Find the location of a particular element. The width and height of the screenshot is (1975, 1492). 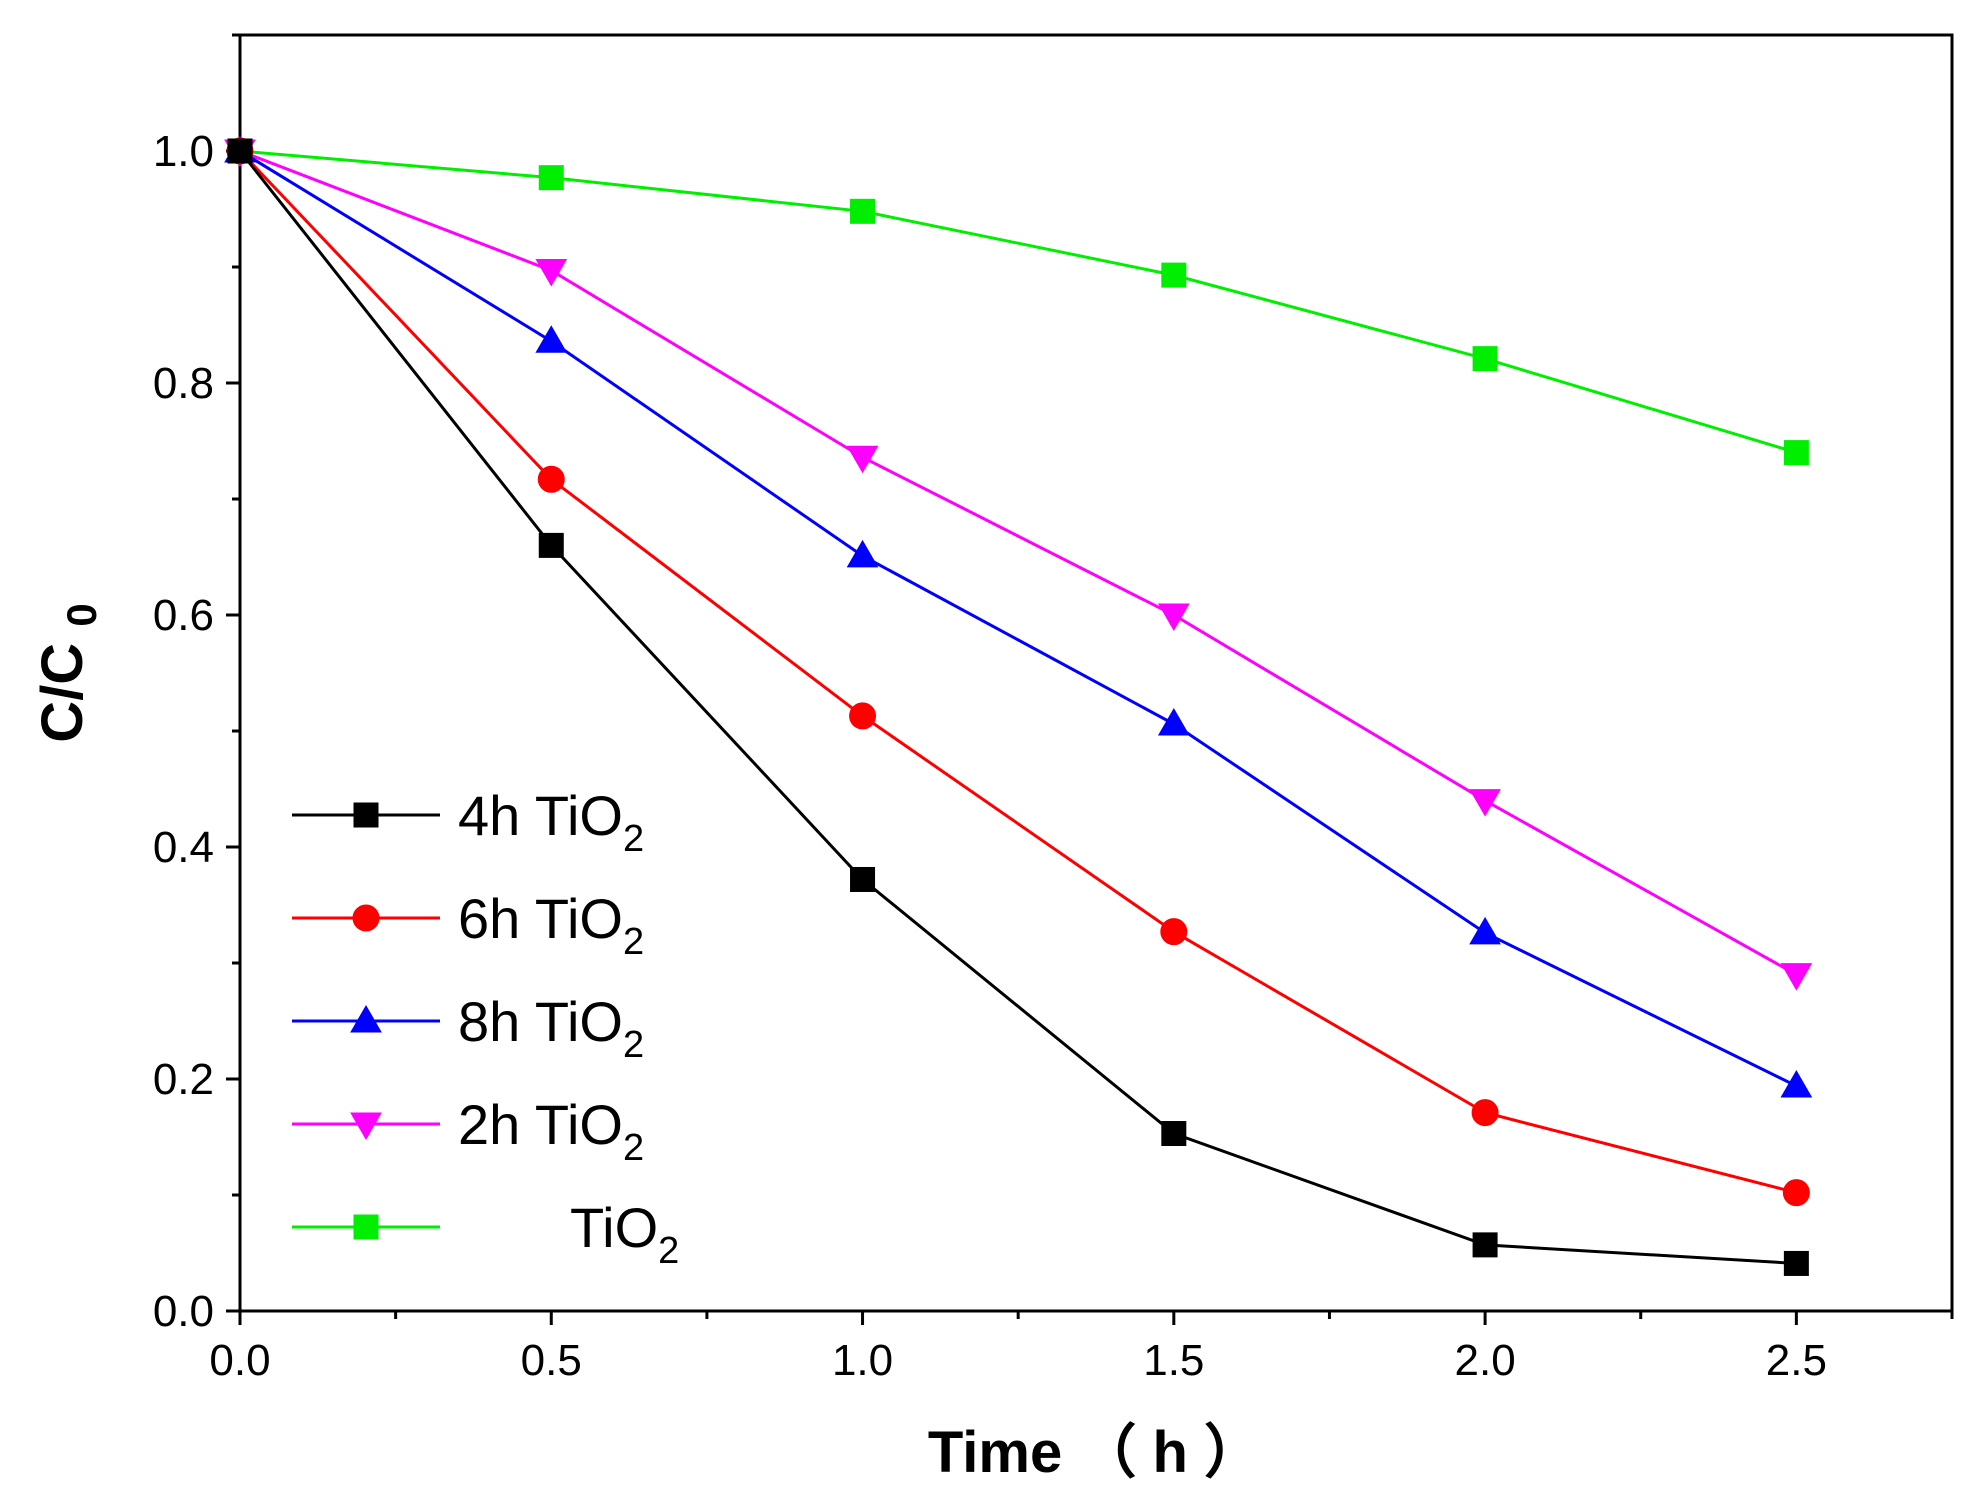

y-axis-title-sub: 0 is located at coordinates (81, 614).